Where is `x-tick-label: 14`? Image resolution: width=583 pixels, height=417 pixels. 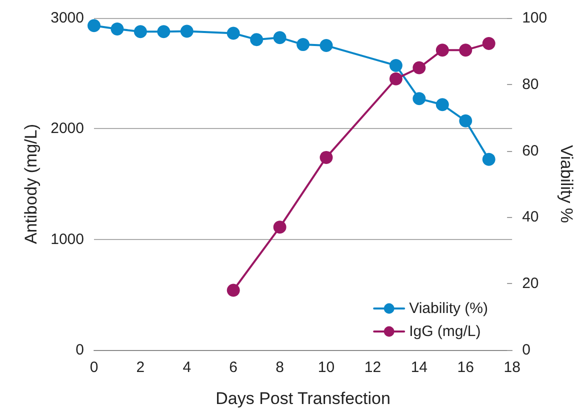
x-tick-label: 14 is located at coordinates (419, 367).